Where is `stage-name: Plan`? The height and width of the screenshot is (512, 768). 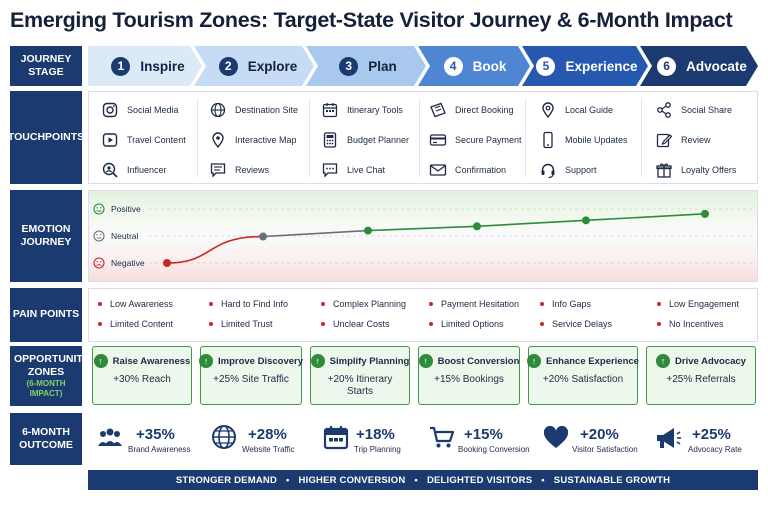
stage-name: Plan is located at coordinates (382, 66).